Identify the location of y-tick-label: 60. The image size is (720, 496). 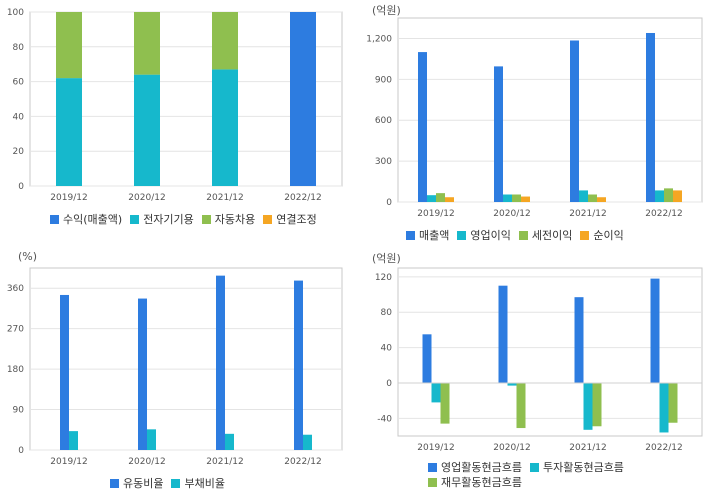
(19, 83).